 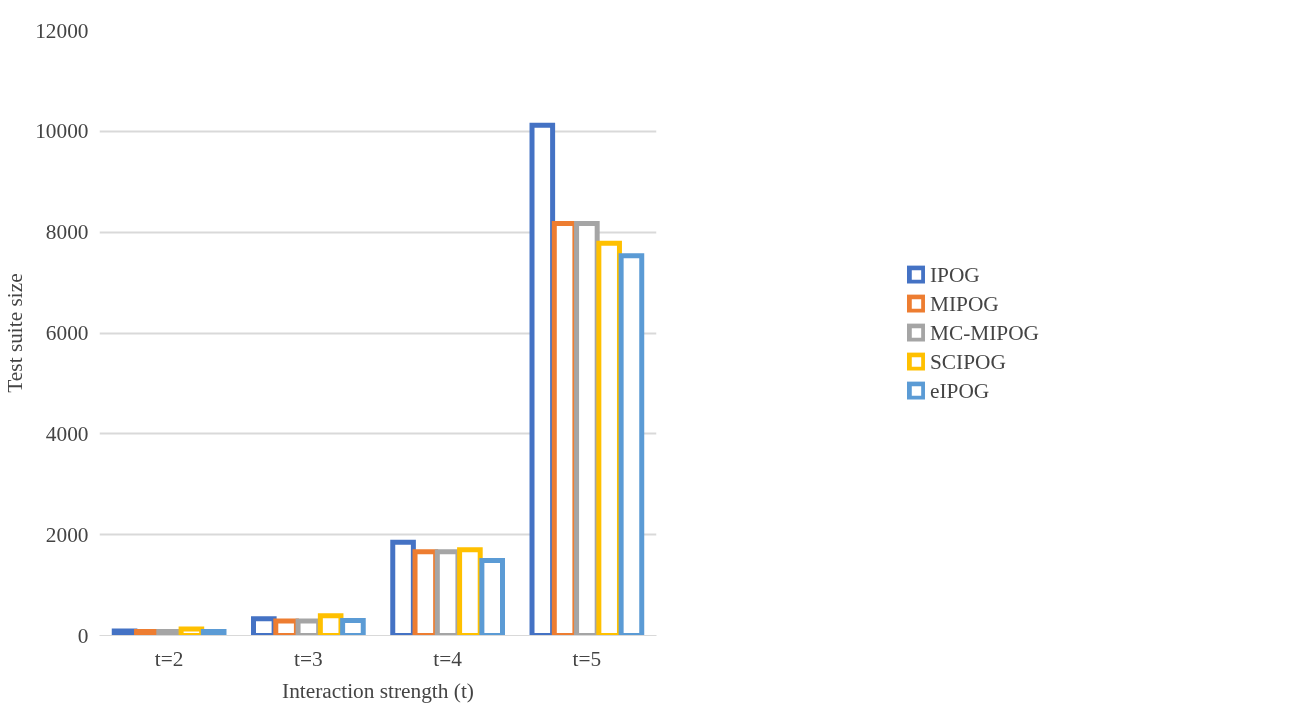 I want to click on legend-label: SCIPOG, so click(x=967, y=361).